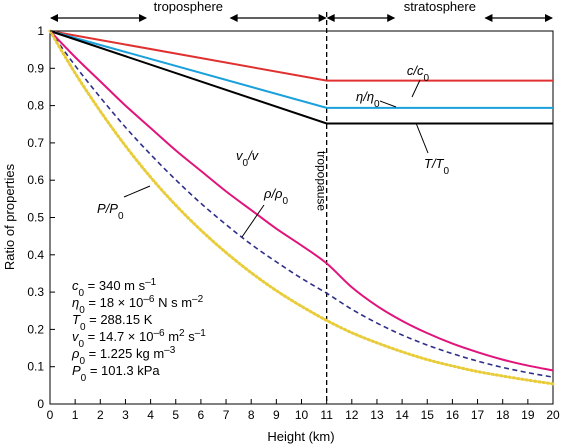  I want to click on stratosphere-right-arrow-head-right, so click(549, 18).